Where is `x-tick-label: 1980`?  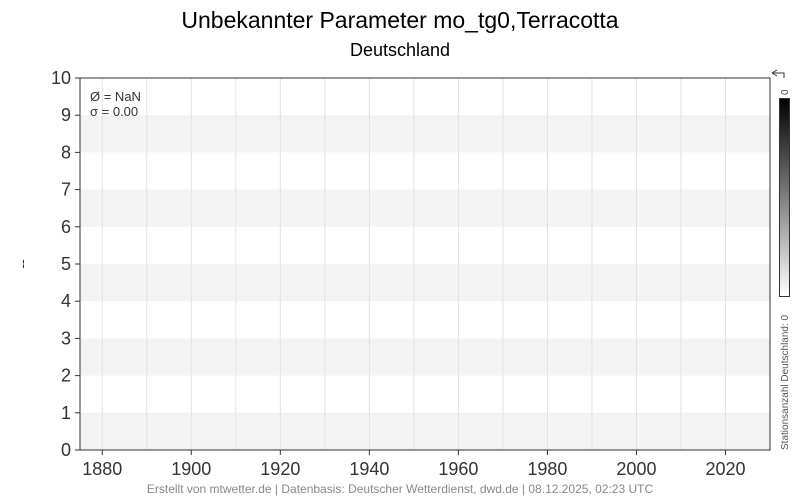
x-tick-label: 1980 is located at coordinates (547, 469).